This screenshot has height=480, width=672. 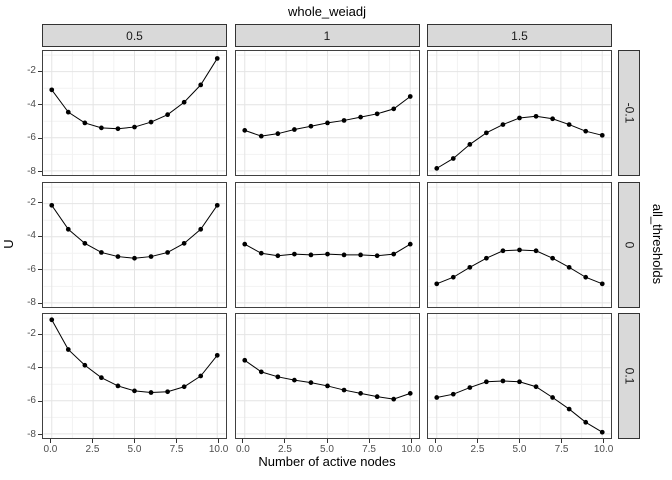 I want to click on panel-1--0.1, so click(x=327, y=113).